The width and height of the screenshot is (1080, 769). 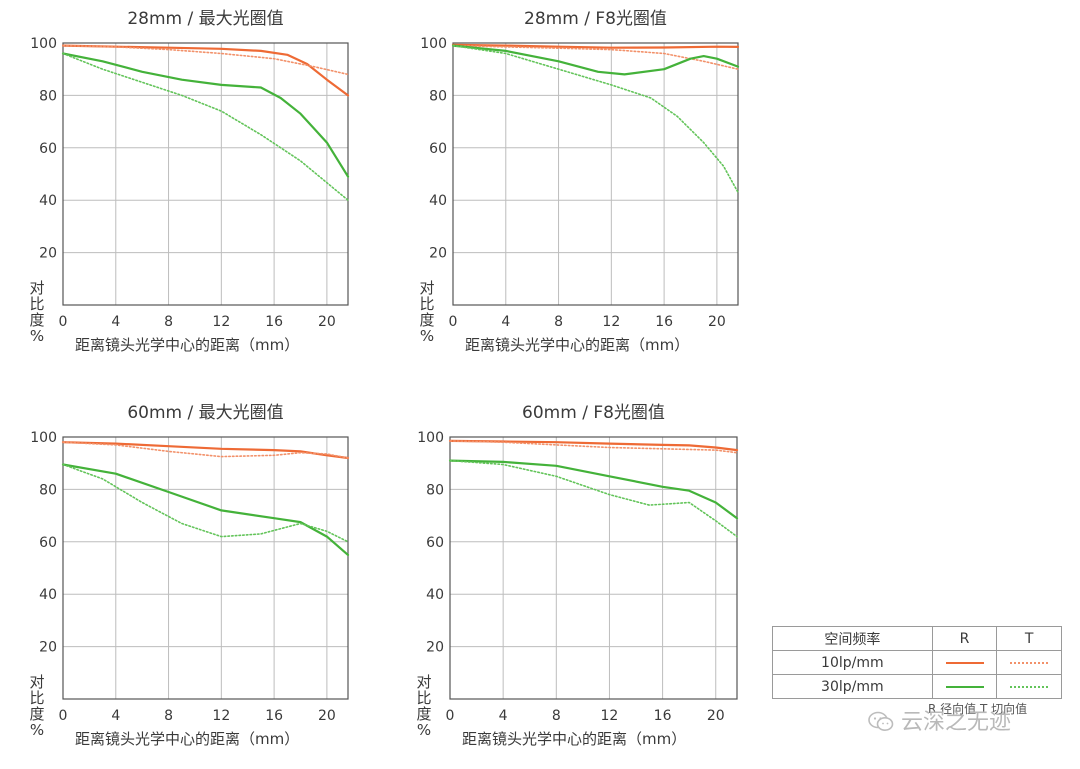 What do you see at coordinates (978, 709) in the screenshot?
I see `legend-note: R 径向值 T 切向值` at bounding box center [978, 709].